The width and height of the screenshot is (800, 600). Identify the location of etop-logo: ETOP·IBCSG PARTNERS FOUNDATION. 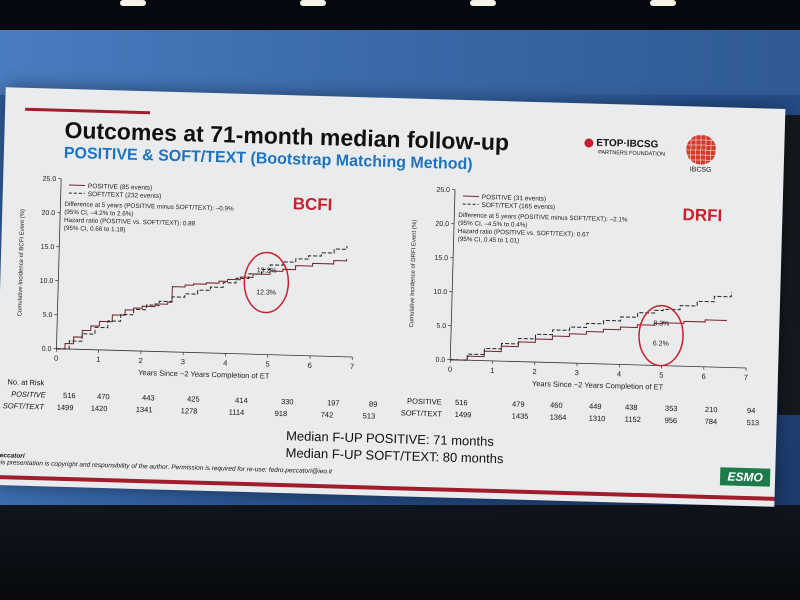
(625, 147).